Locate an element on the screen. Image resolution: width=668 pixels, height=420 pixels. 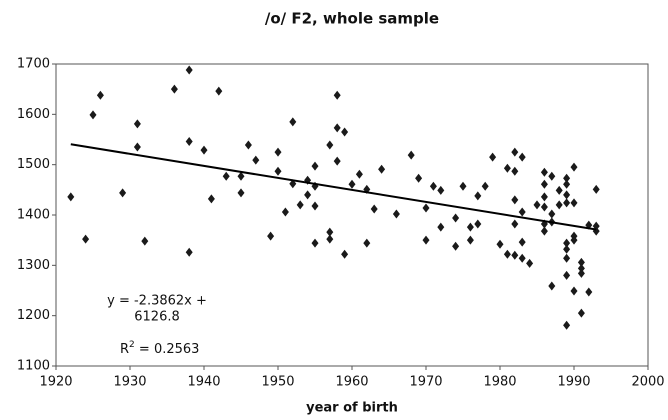
r-squared-sup: 2 is located at coordinates (132, 345).